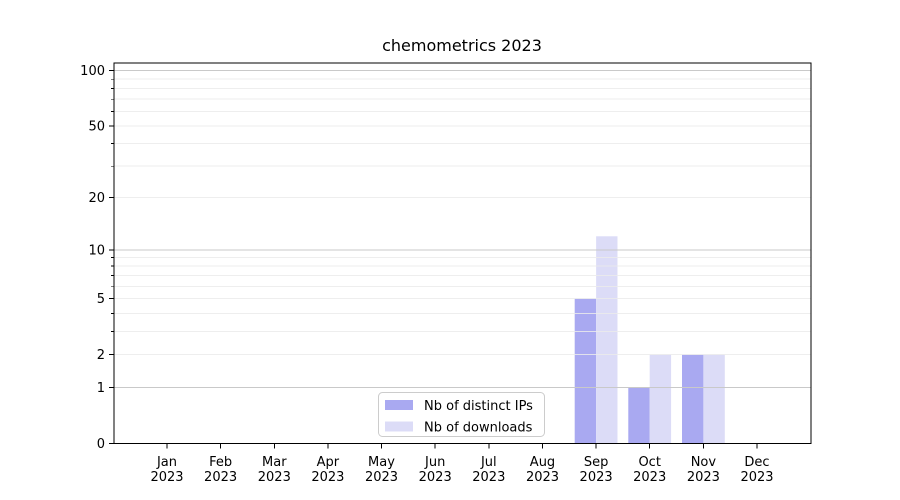 The height and width of the screenshot is (500, 900). What do you see at coordinates (488, 462) in the screenshot?
I see `x-tick-label-month: Jul` at bounding box center [488, 462].